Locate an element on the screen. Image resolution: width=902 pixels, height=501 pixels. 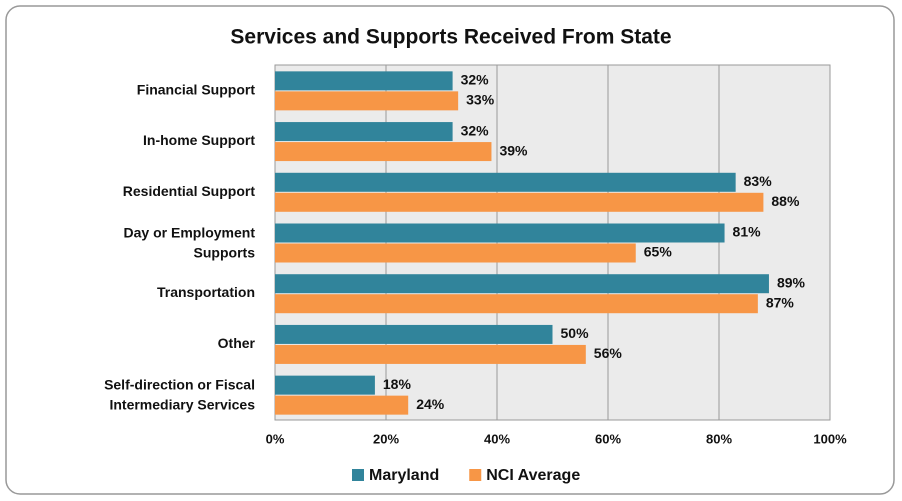
data-label: 81% is located at coordinates (747, 232).